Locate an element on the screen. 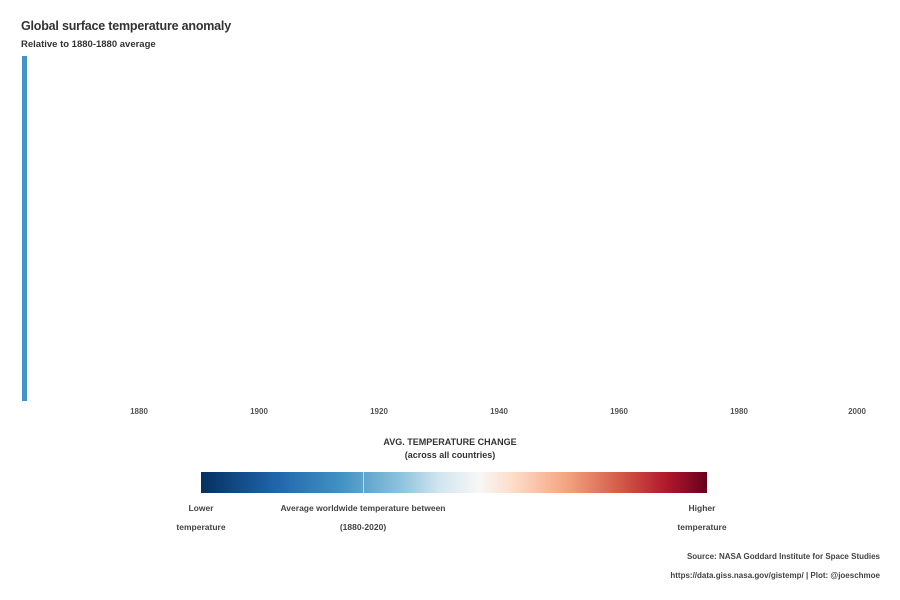 This screenshot has width=900, height=600. x-tick-label-2000: 2000 is located at coordinates (857, 411).